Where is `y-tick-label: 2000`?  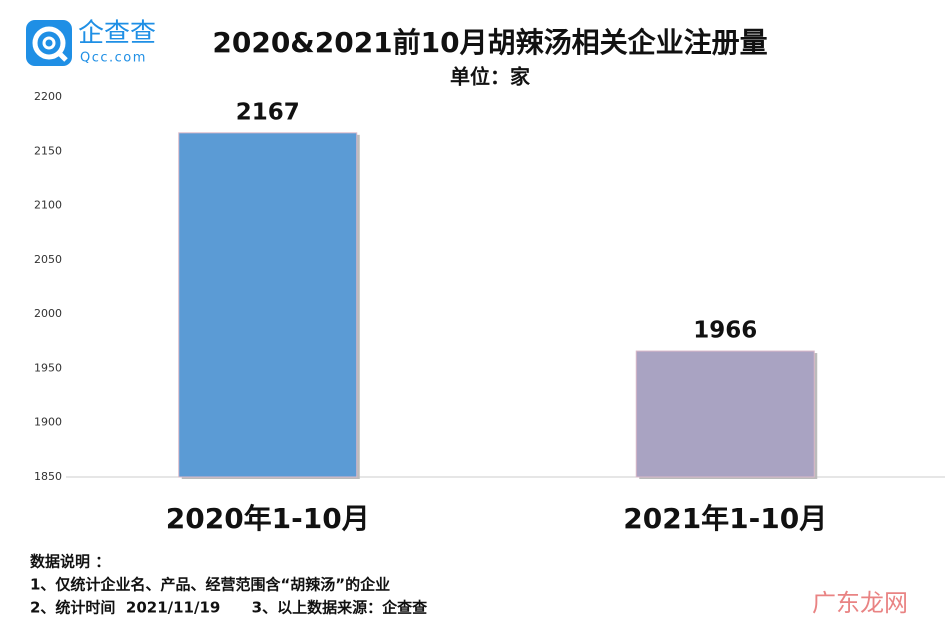 y-tick-label: 2000 is located at coordinates (48, 313).